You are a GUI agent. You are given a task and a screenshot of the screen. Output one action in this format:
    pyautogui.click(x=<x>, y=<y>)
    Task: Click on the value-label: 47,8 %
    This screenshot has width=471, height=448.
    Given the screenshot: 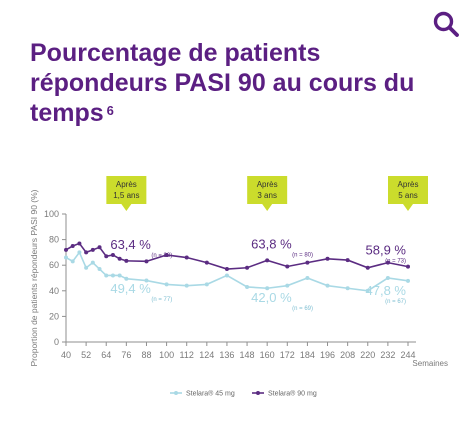 What is the action you would take?
    pyautogui.click(x=386, y=290)
    